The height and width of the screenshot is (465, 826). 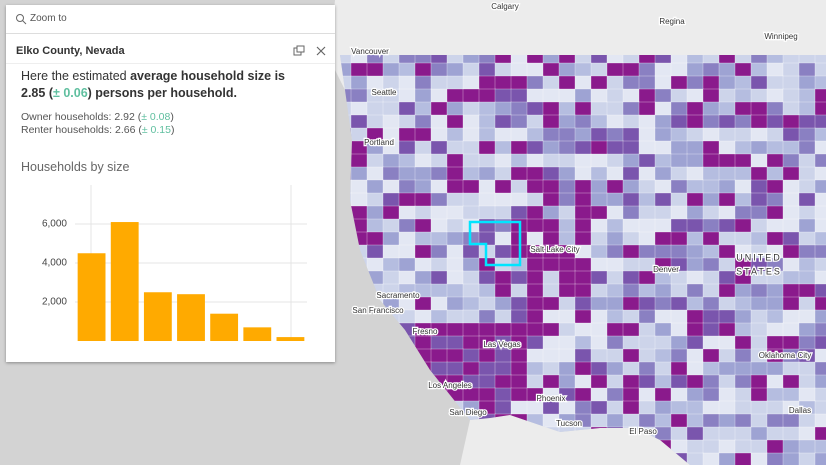 I want to click on selected-county, so click(x=495, y=243).